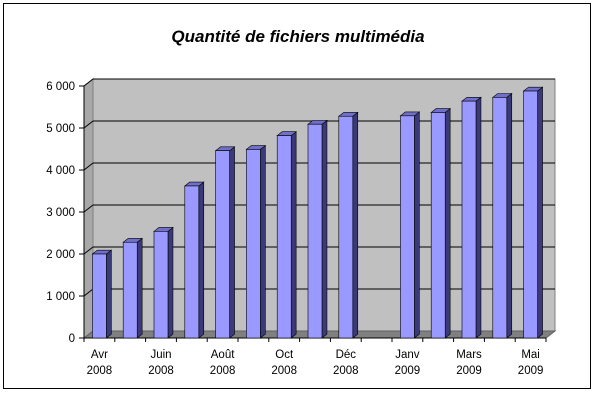 This screenshot has width=600, height=400. What do you see at coordinates (284, 355) in the screenshot?
I see `x-tick-label-month: Oct` at bounding box center [284, 355].